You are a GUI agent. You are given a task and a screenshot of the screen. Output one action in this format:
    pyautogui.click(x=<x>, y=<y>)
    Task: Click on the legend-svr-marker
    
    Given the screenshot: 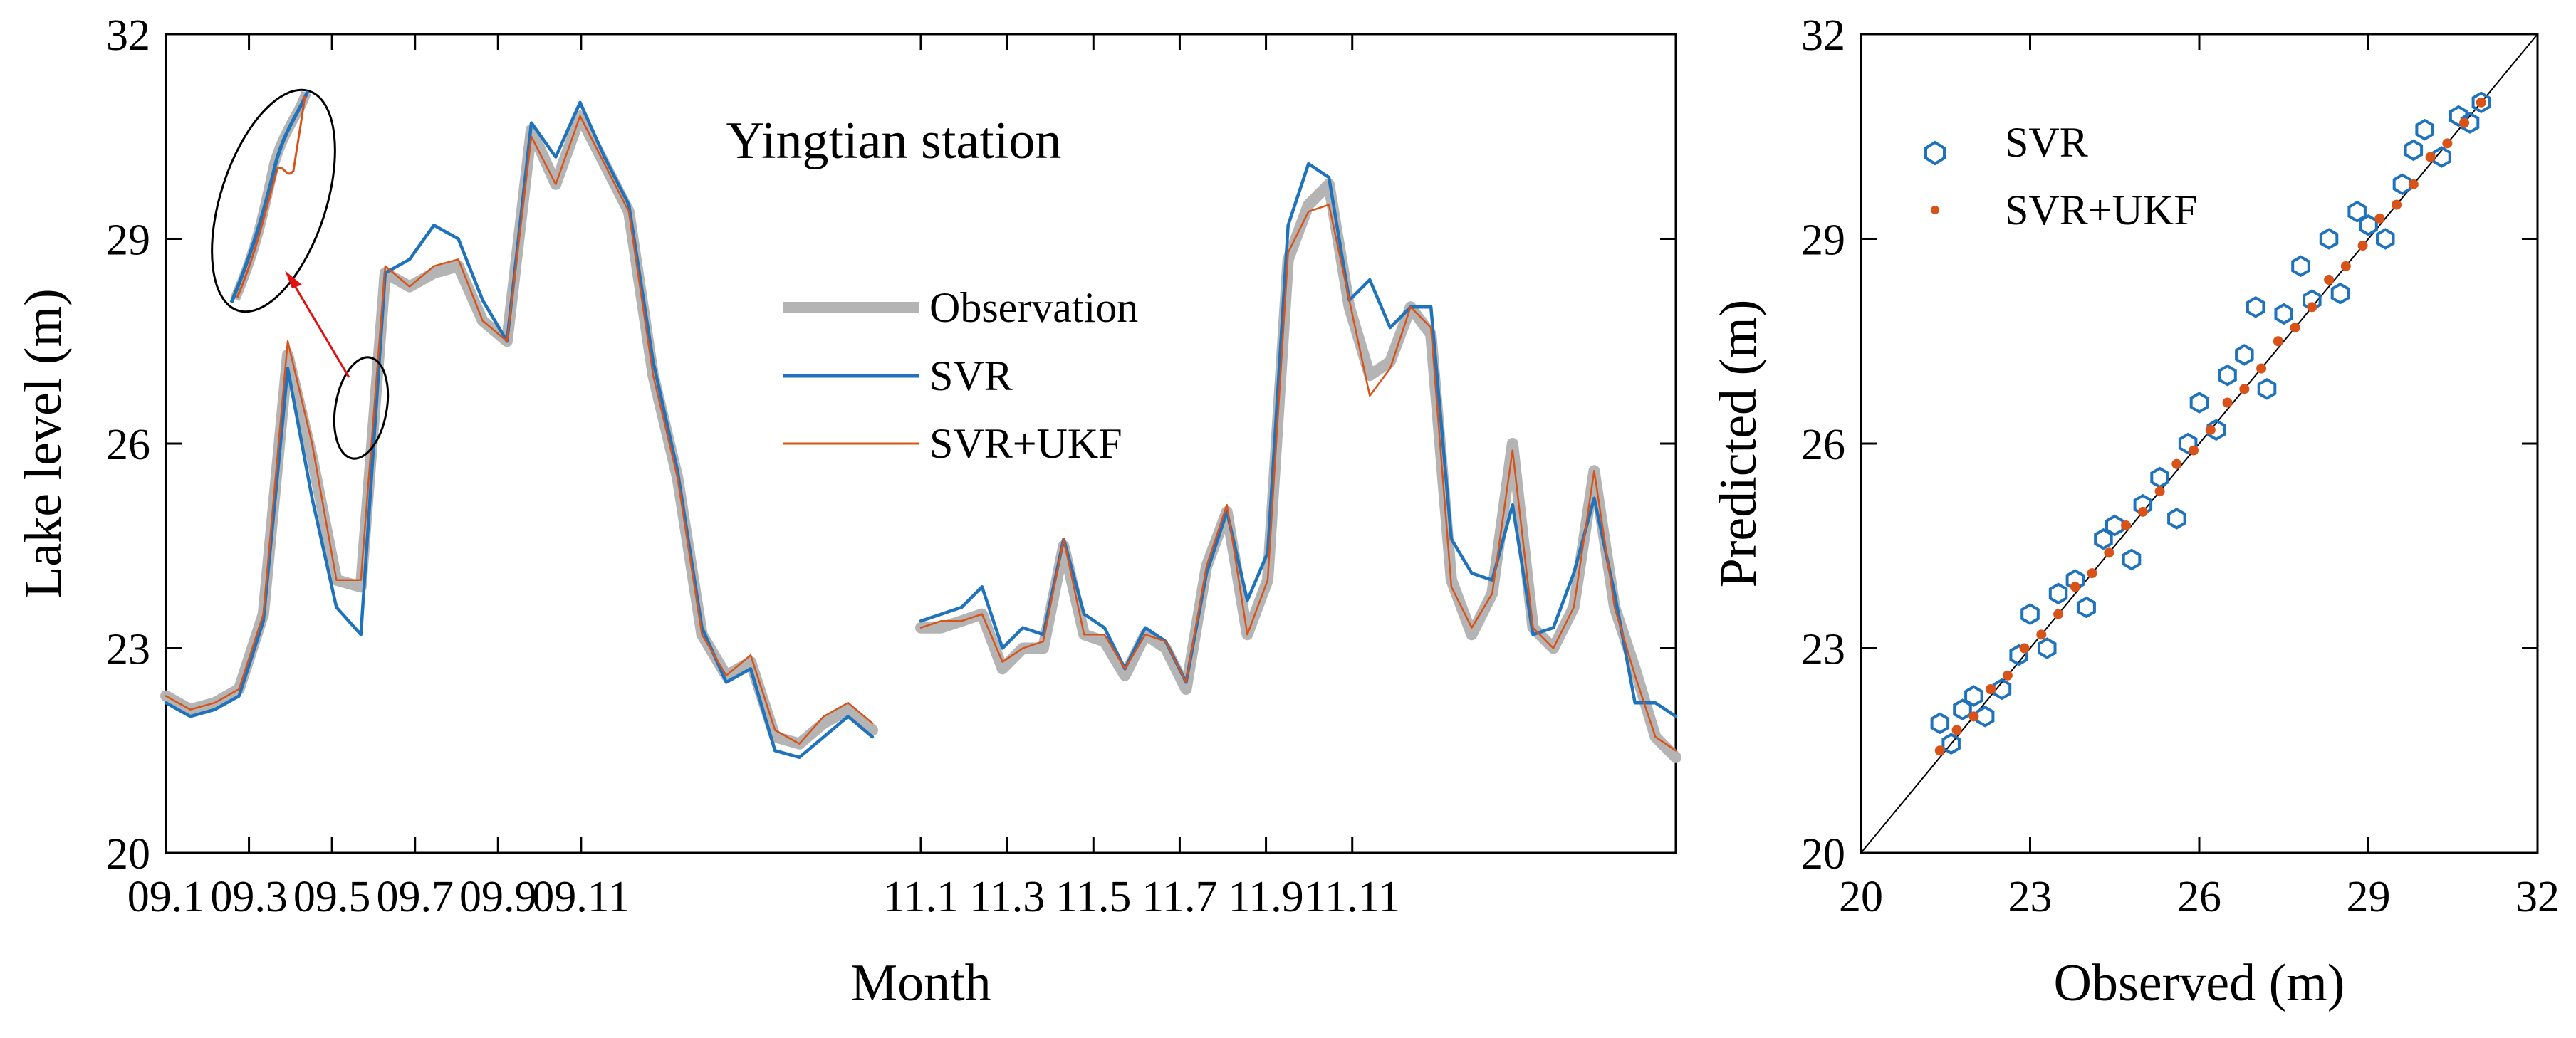 What is the action you would take?
    pyautogui.click(x=1935, y=153)
    